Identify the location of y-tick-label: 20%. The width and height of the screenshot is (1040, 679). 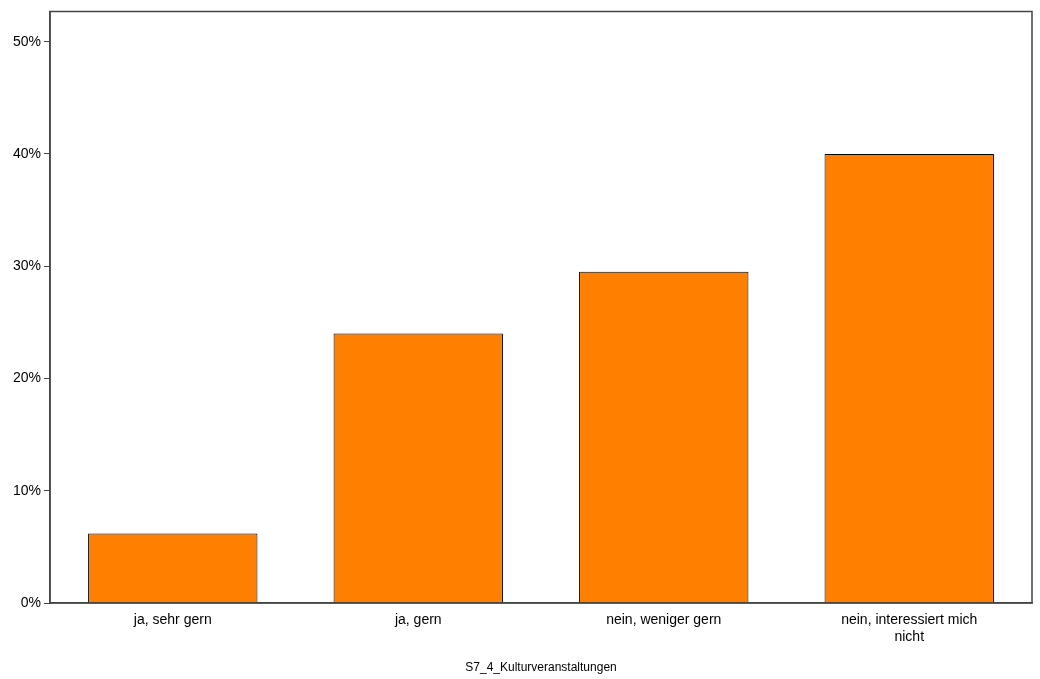
(27, 377).